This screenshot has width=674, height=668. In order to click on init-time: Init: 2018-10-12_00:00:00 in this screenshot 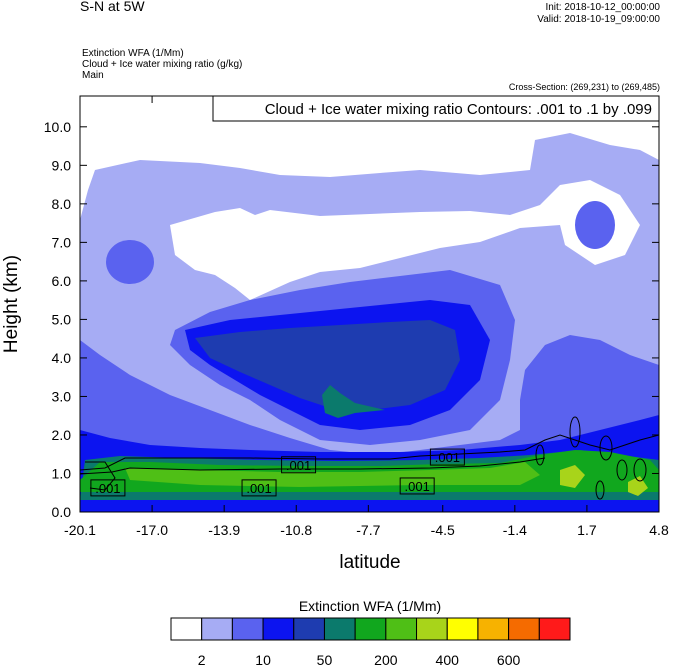, I will do `click(602, 7)`.